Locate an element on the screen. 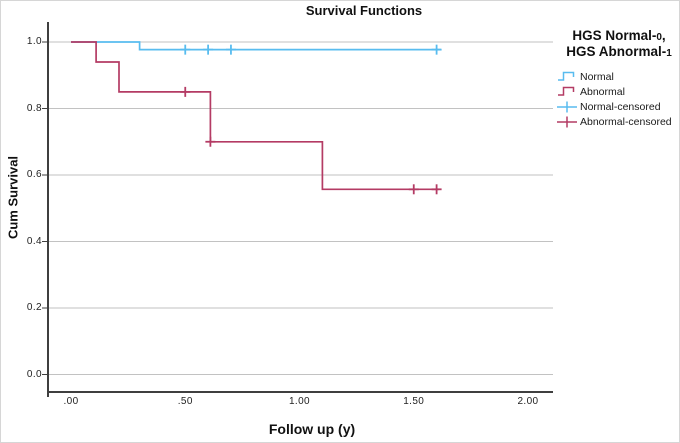  x-tick-label: .50 is located at coordinates (185, 401).